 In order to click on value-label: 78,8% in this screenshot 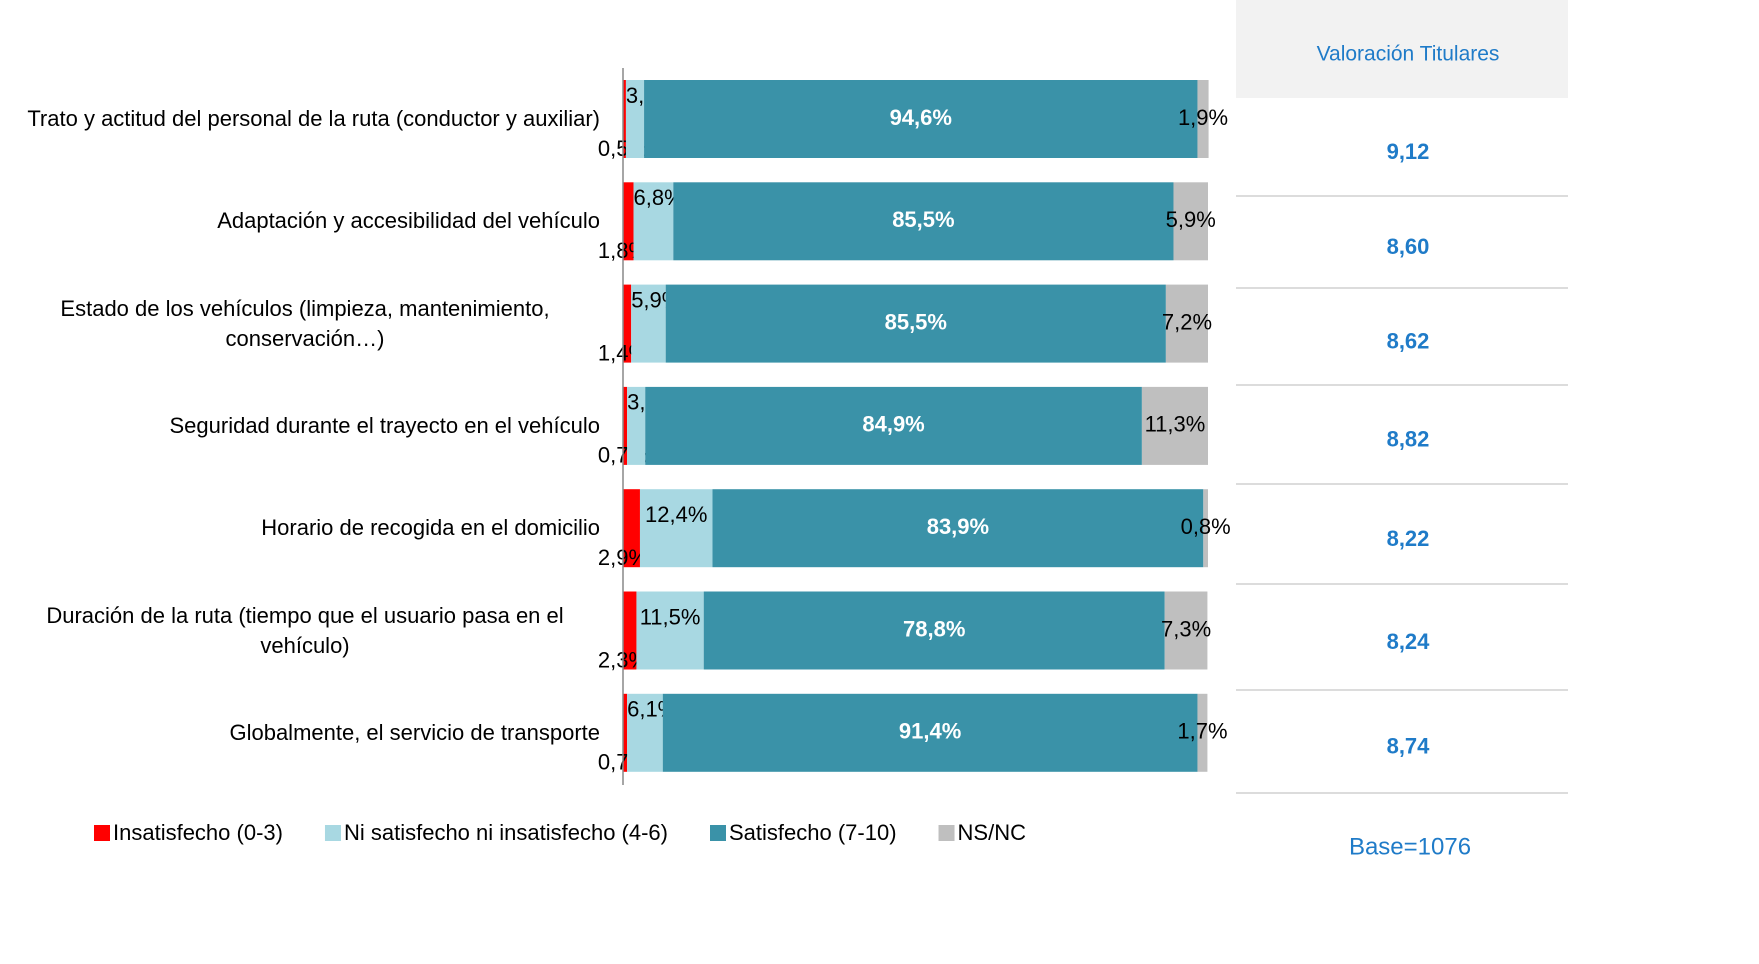, I will do `click(934, 628)`.